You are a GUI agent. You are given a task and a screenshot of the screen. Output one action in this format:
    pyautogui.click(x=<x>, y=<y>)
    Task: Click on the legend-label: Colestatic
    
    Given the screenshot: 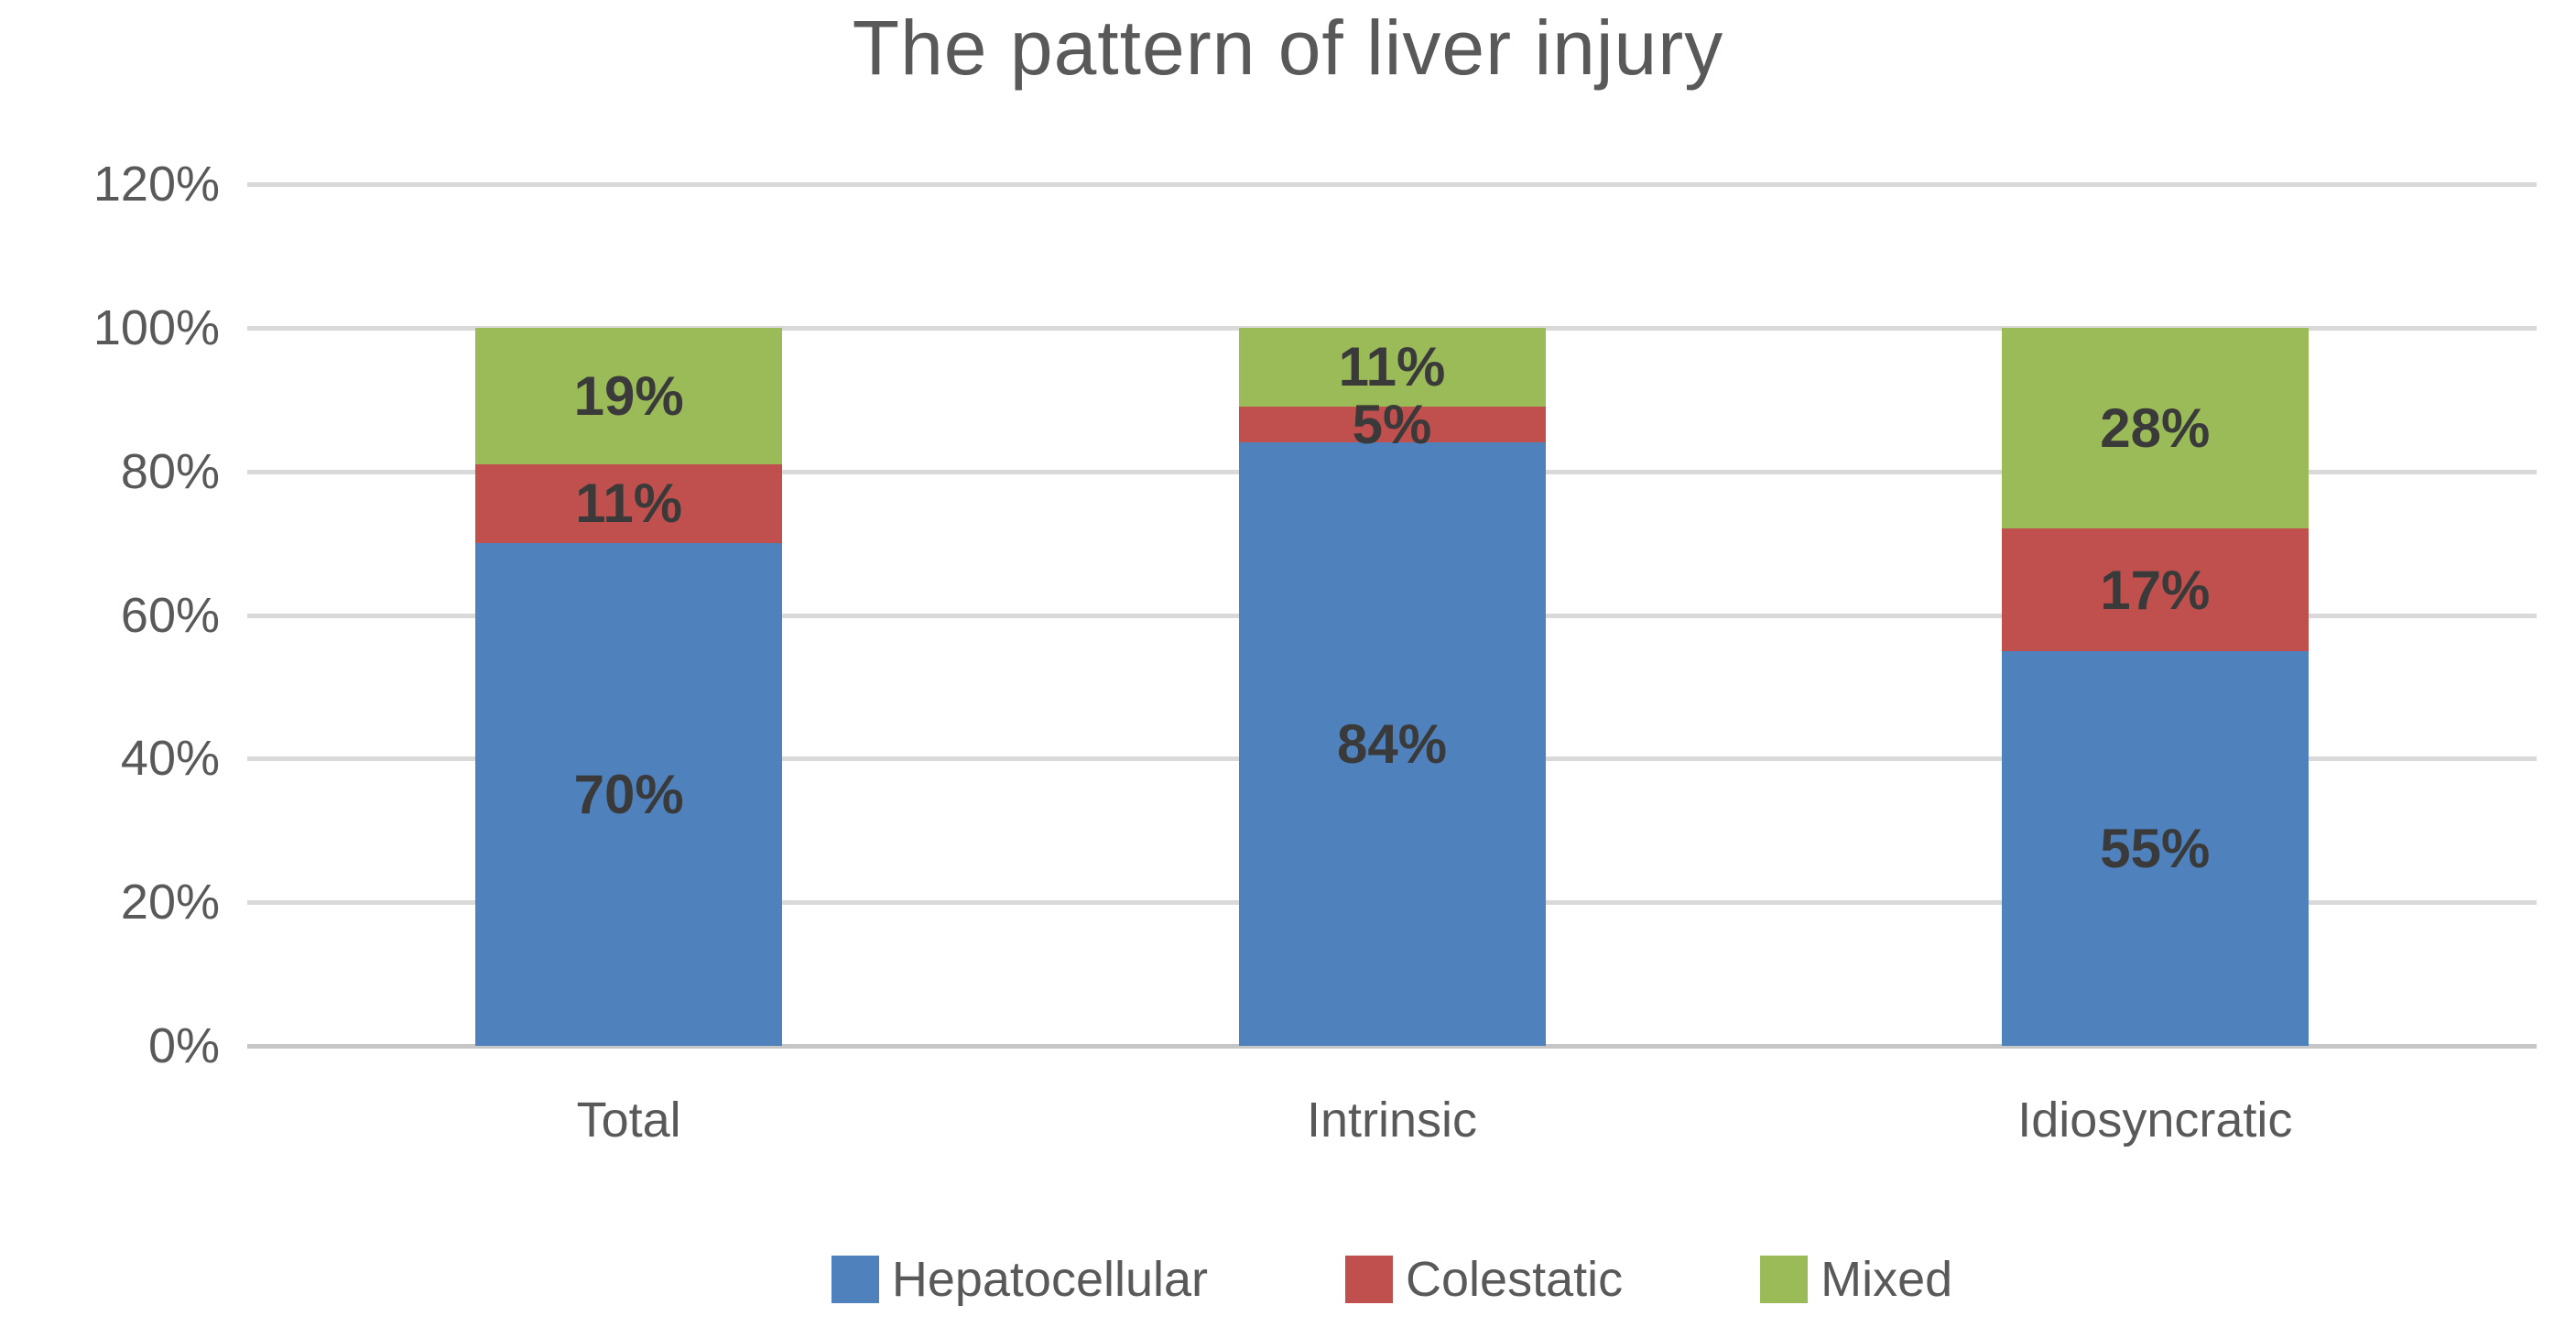 What is the action you would take?
    pyautogui.click(x=1515, y=1279)
    